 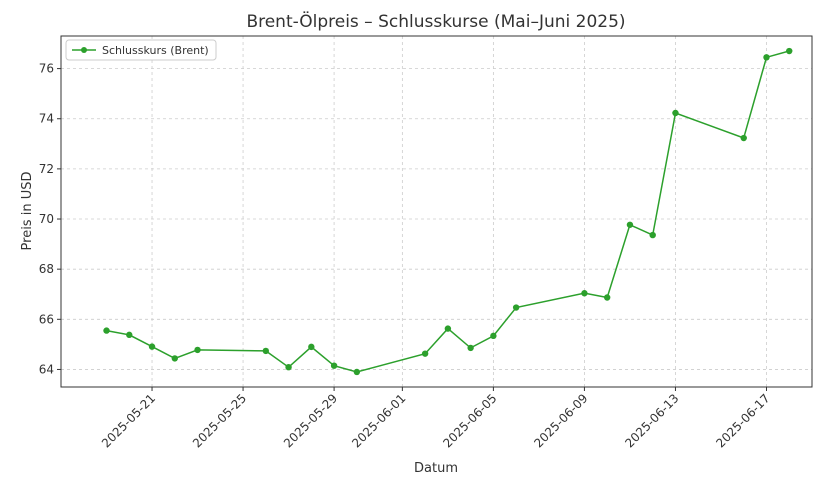 I want to click on x-tick-label: 2025-06-17, so click(x=742, y=420).